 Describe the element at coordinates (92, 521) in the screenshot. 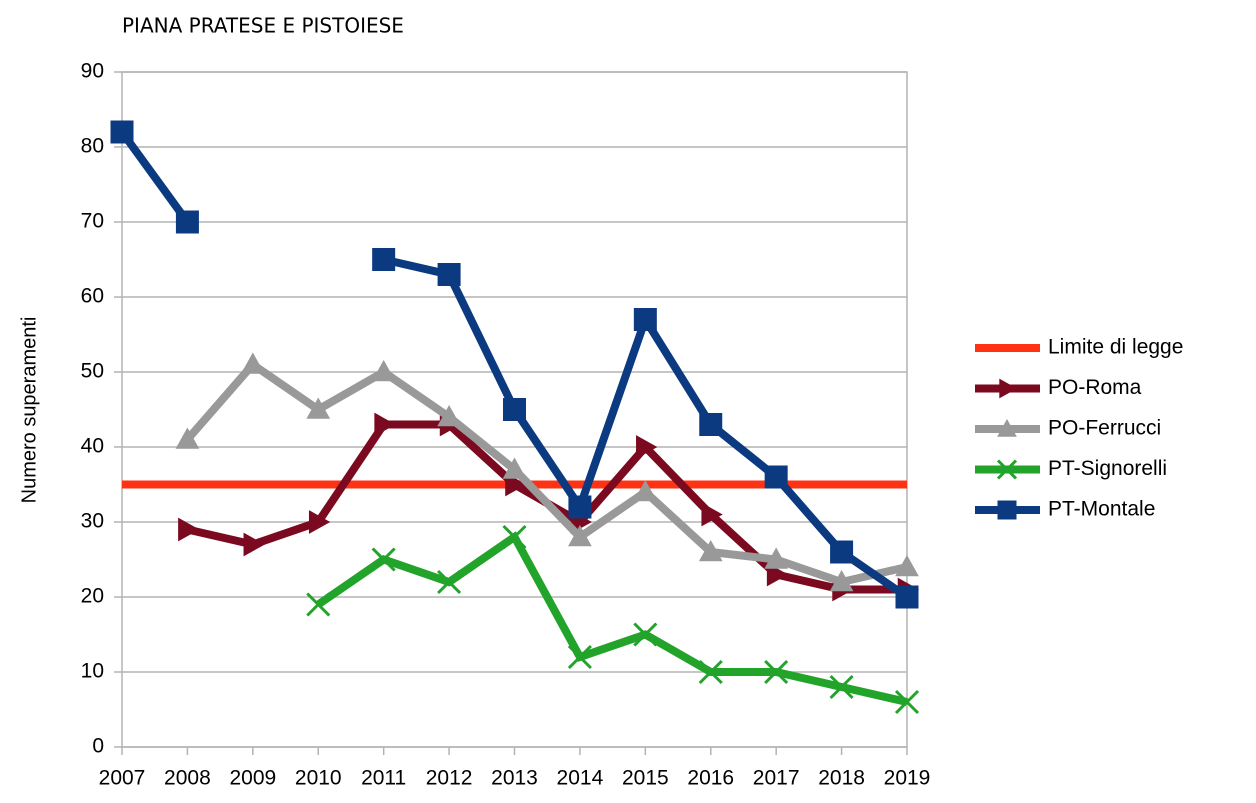

I see `y-tick-label: 30` at that location.